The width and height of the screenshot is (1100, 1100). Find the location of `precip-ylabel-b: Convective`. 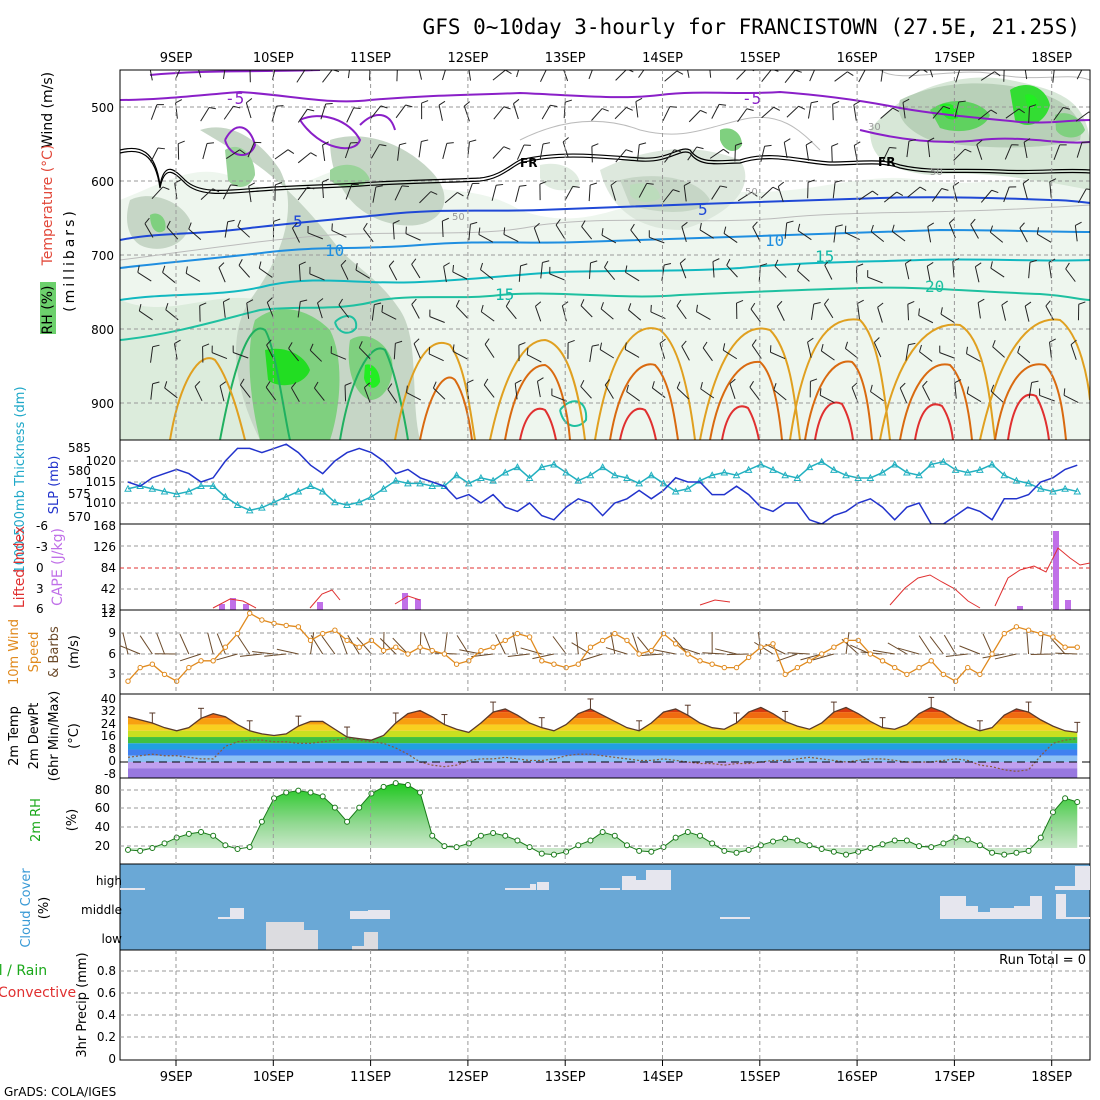

precip-ylabel-b: Convective is located at coordinates (38, 993).